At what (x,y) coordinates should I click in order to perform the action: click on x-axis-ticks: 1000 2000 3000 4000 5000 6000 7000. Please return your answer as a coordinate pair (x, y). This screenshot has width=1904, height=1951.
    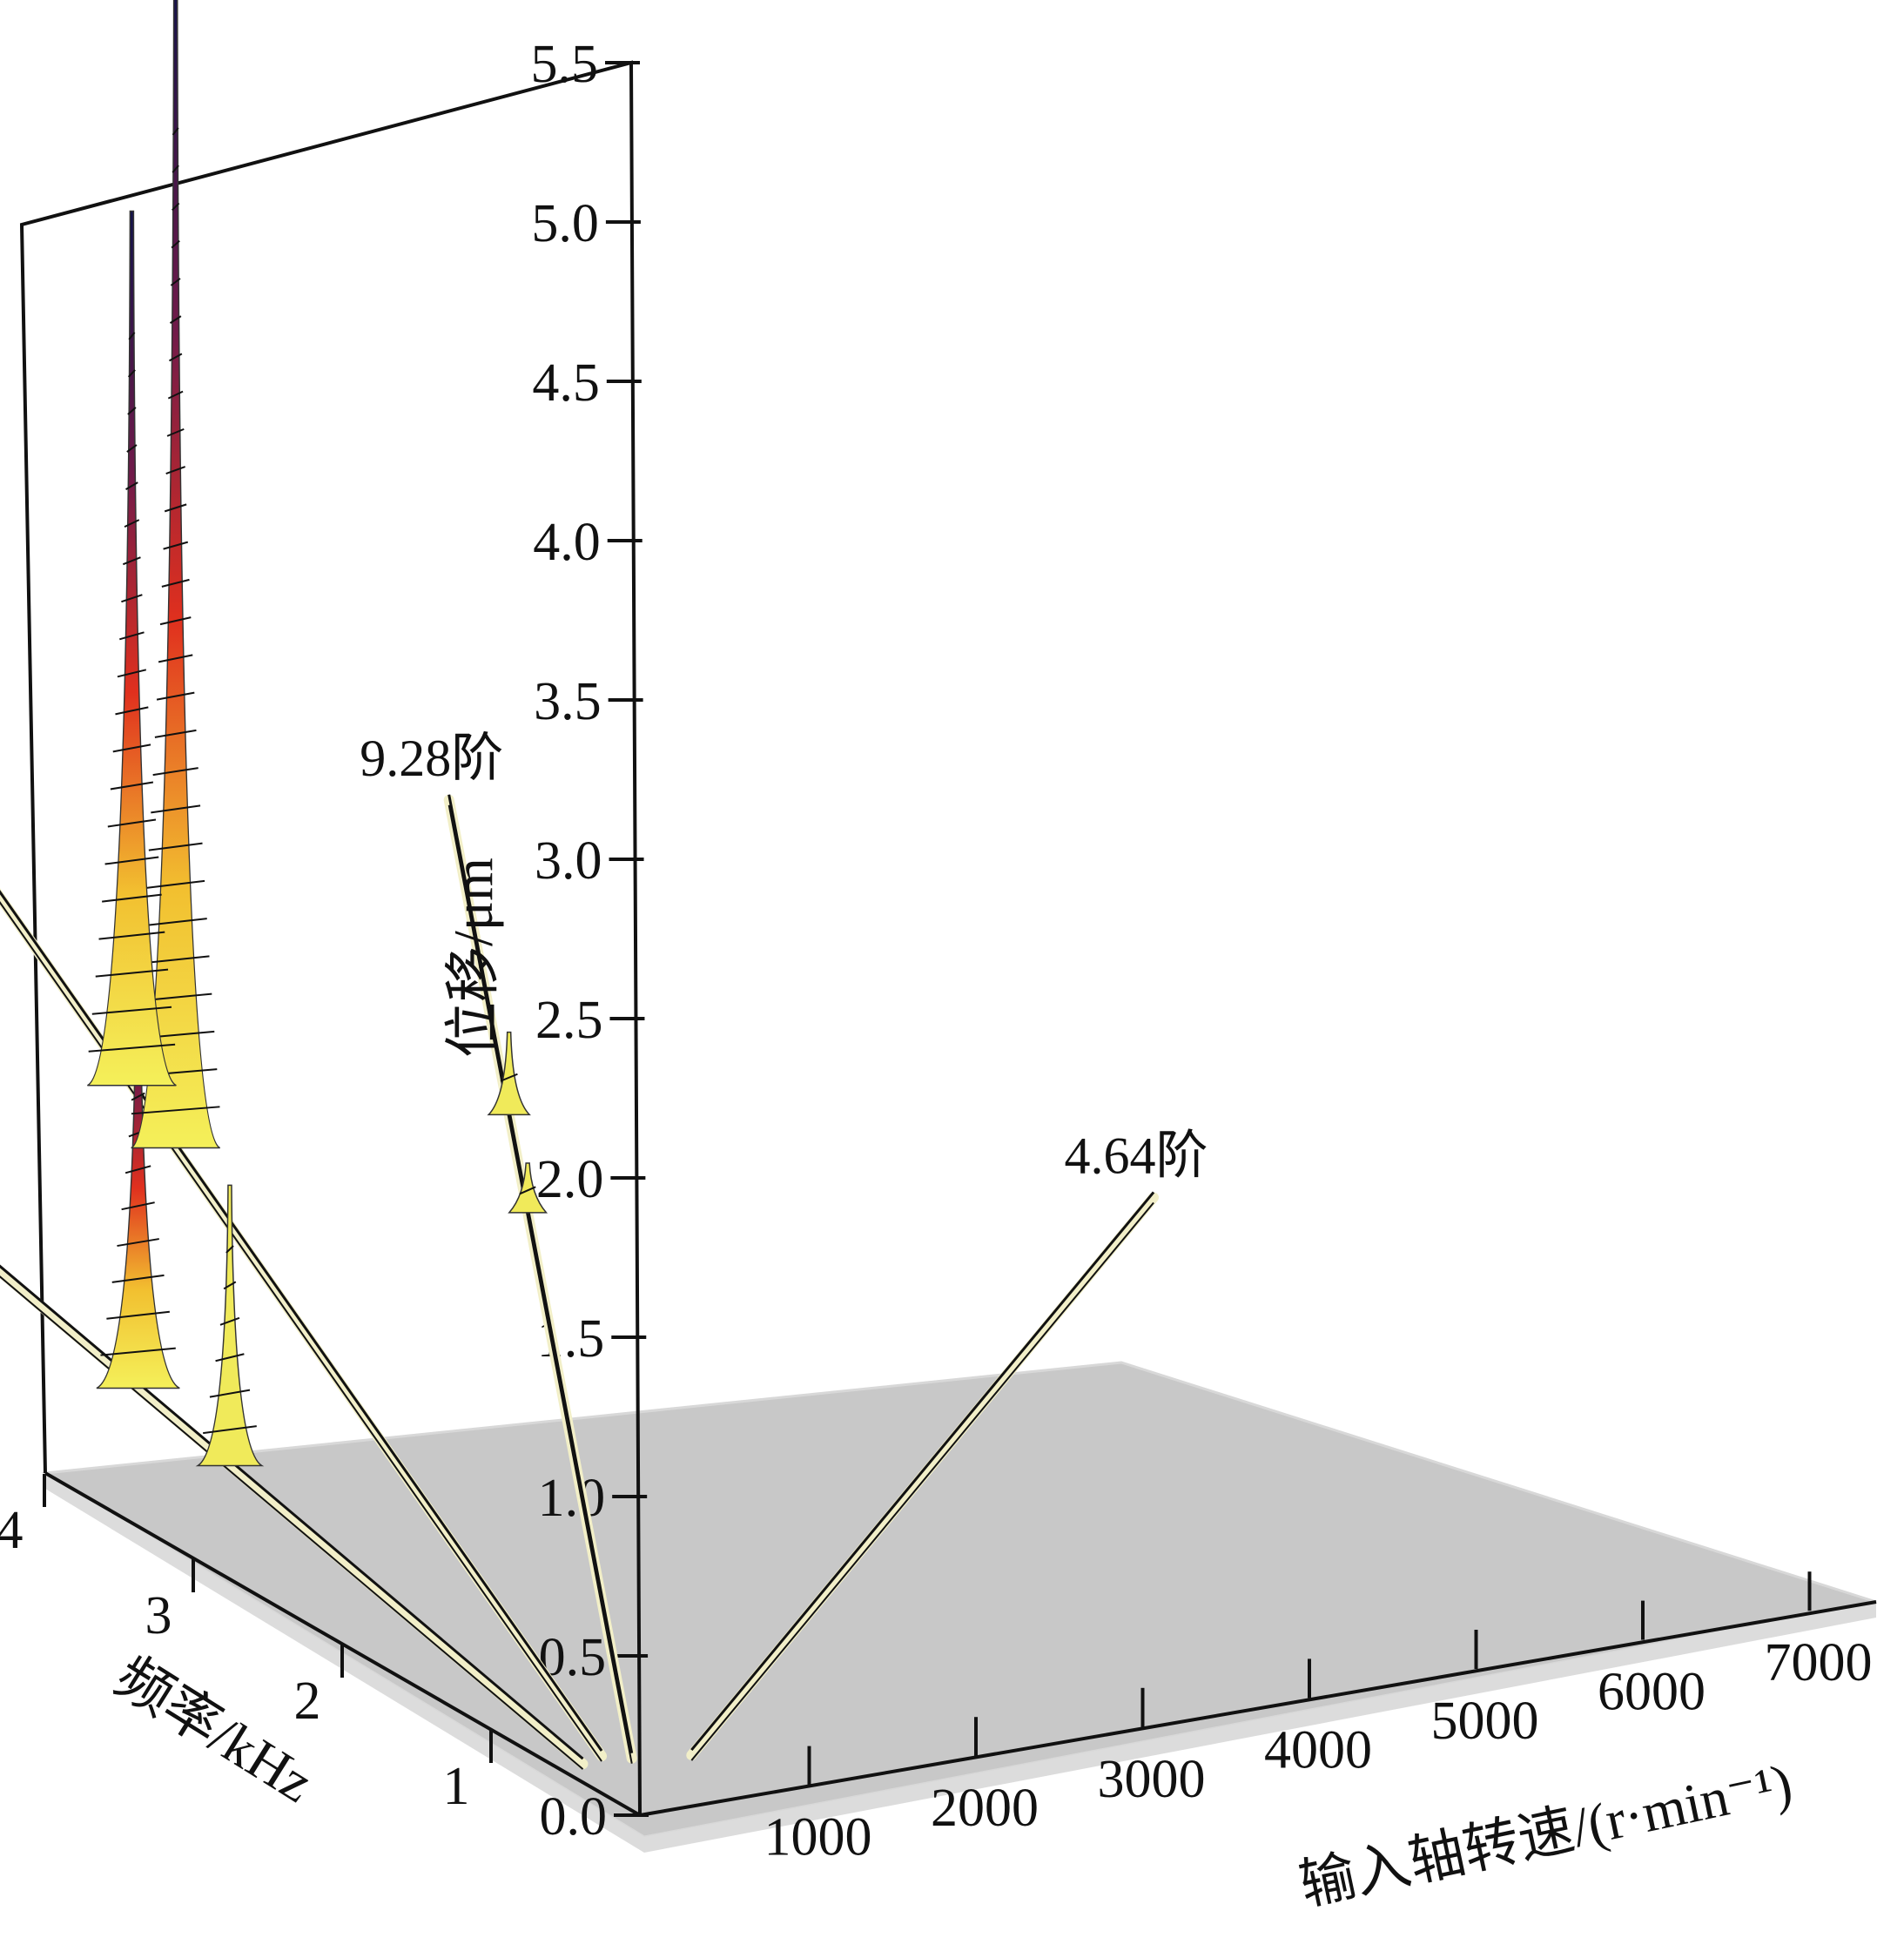
    Looking at the image, I should click on (1318, 1719).